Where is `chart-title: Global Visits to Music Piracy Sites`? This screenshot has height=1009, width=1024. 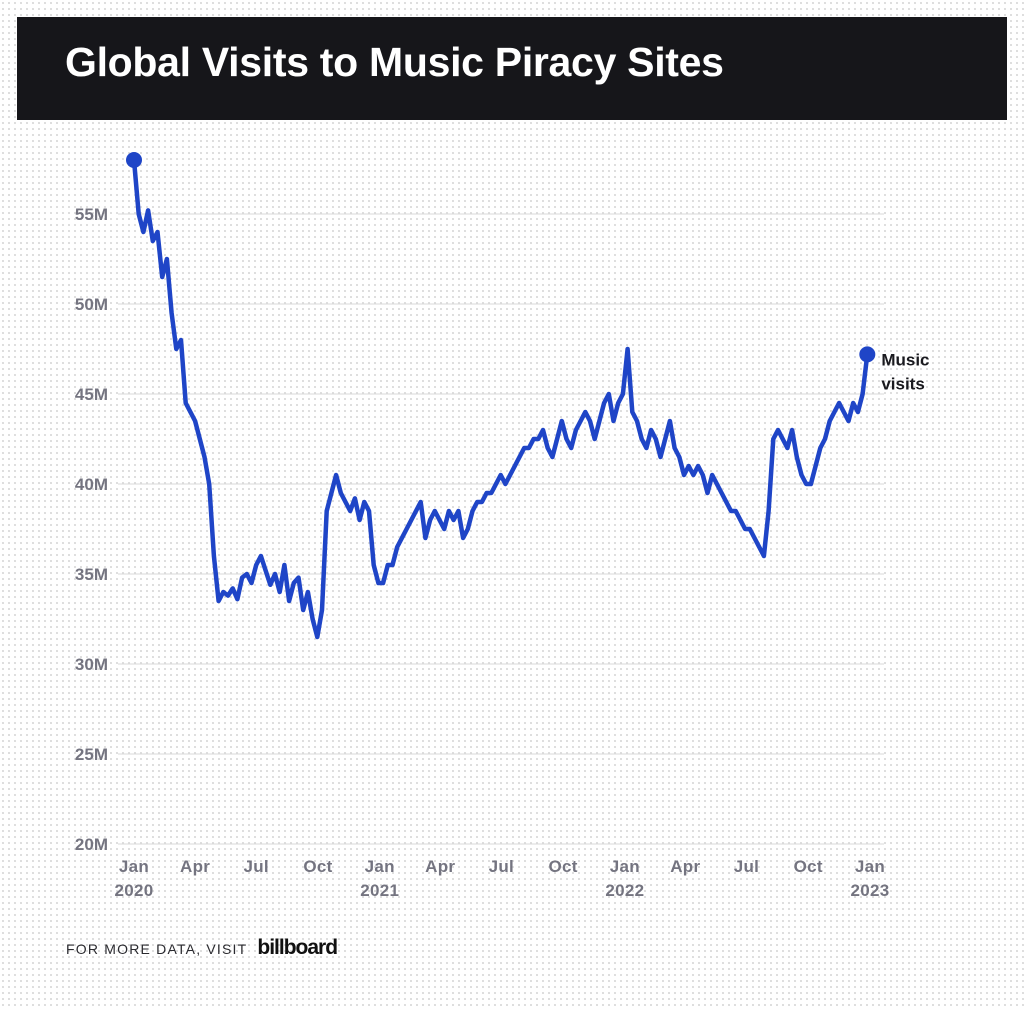 chart-title: Global Visits to Music Piracy Sites is located at coordinates (394, 62).